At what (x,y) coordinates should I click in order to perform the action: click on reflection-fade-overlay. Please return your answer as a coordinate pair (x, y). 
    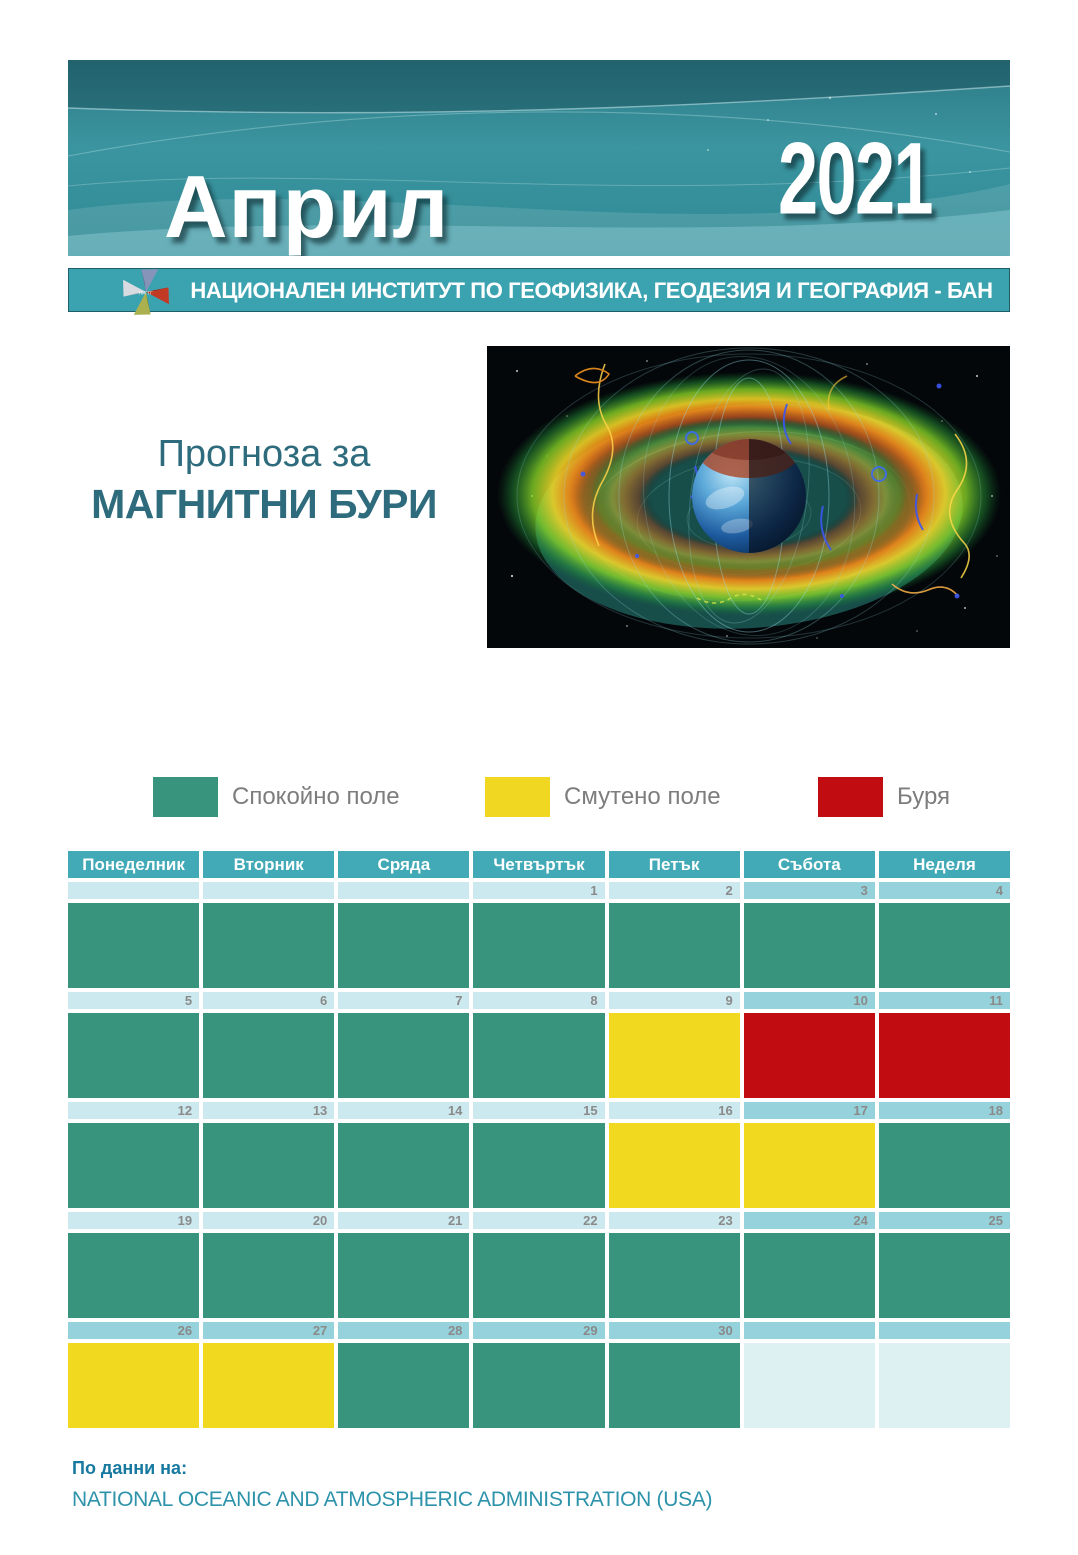
    Looking at the image, I should click on (748, 696).